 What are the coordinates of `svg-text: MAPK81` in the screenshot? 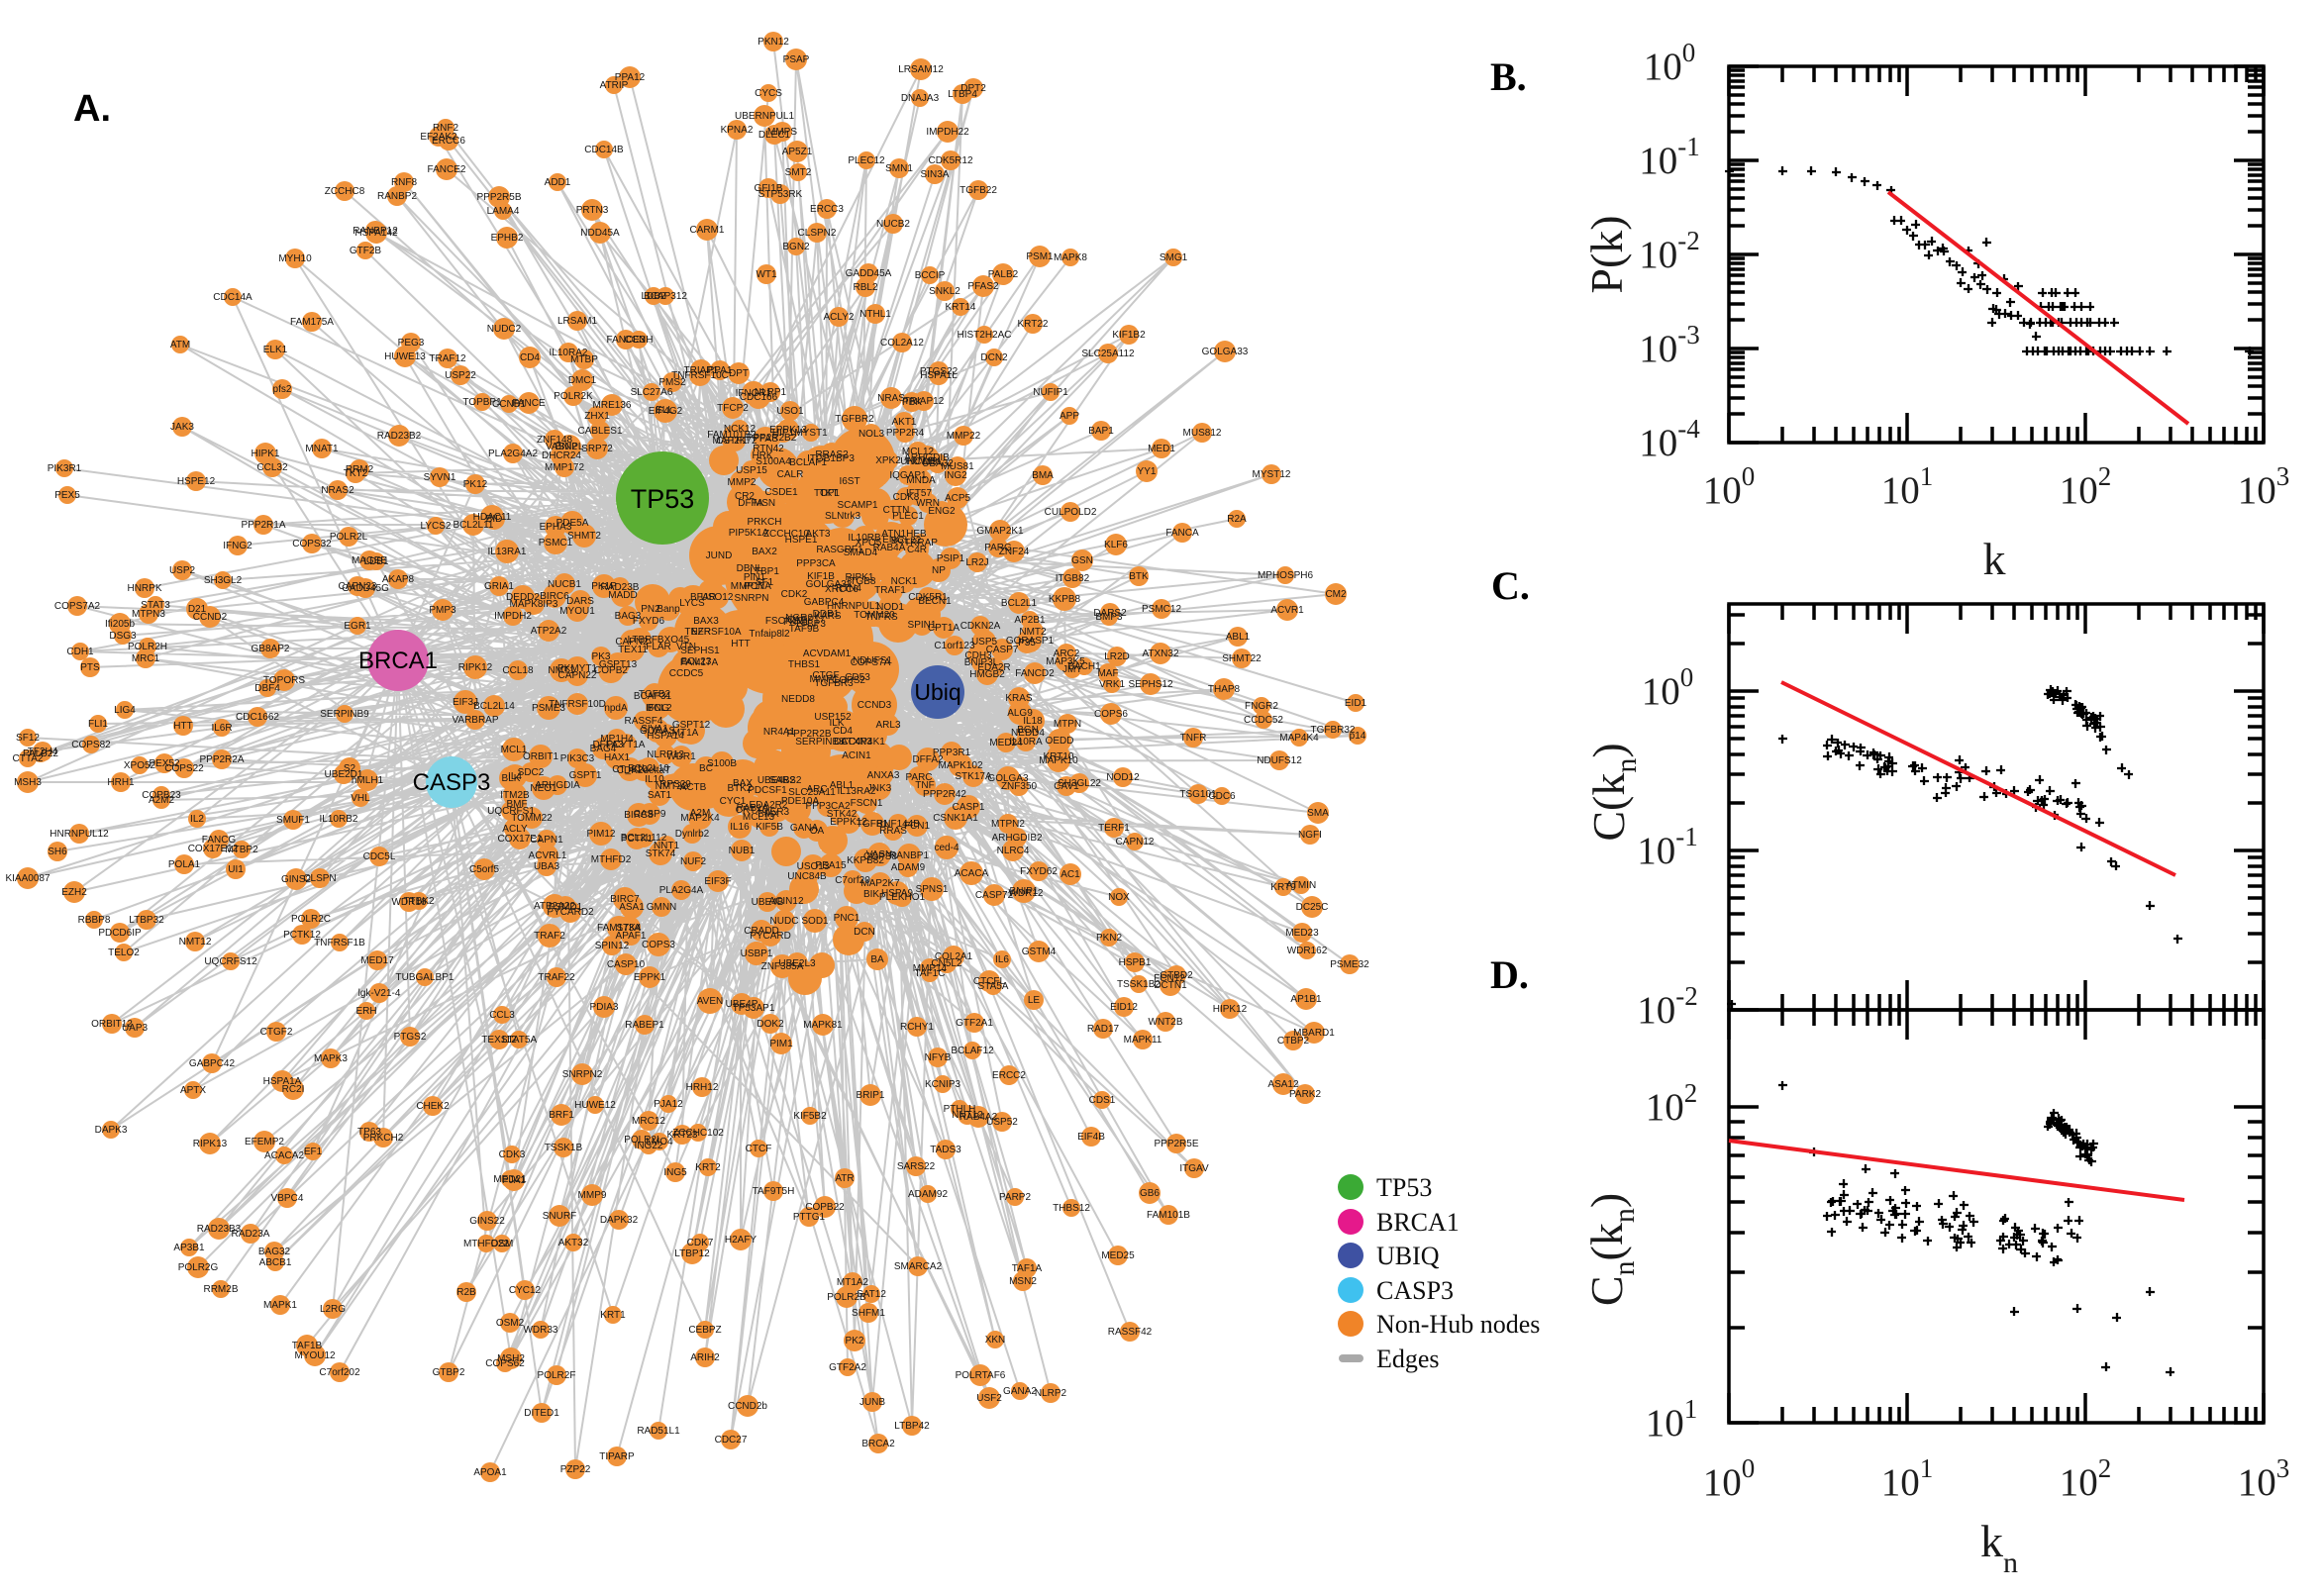 It's located at (823, 1025).